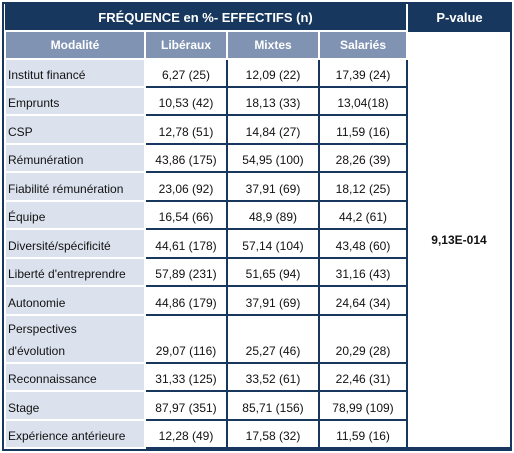 Image resolution: width=514 pixels, height=453 pixels. What do you see at coordinates (186, 101) in the screenshot?
I see `value-liberaux: 10,53 (42)` at bounding box center [186, 101].